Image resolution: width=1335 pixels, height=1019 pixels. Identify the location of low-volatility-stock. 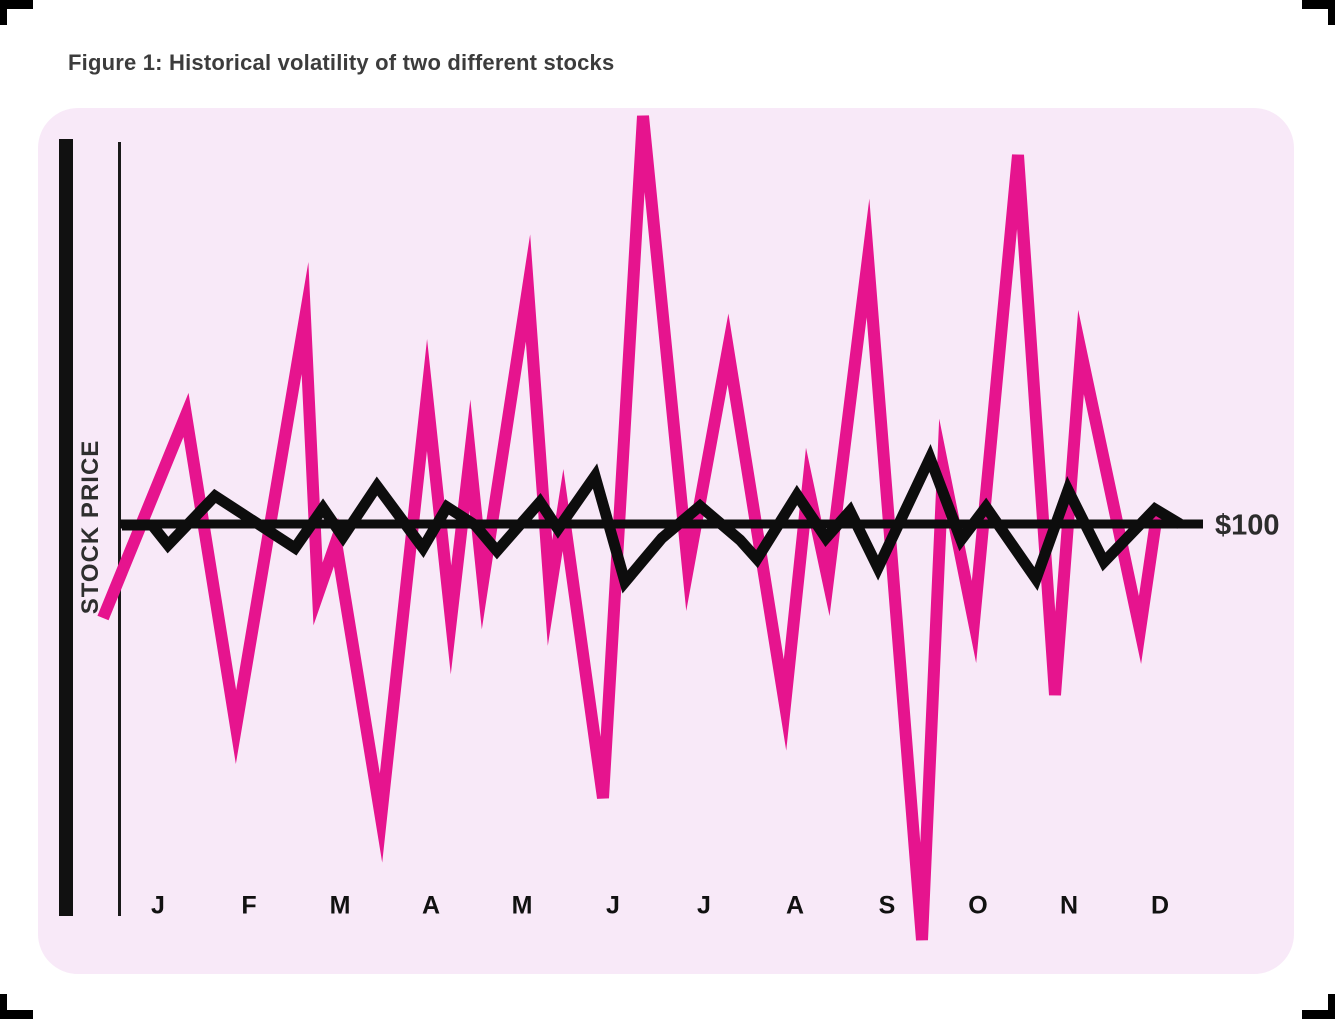
(652, 518).